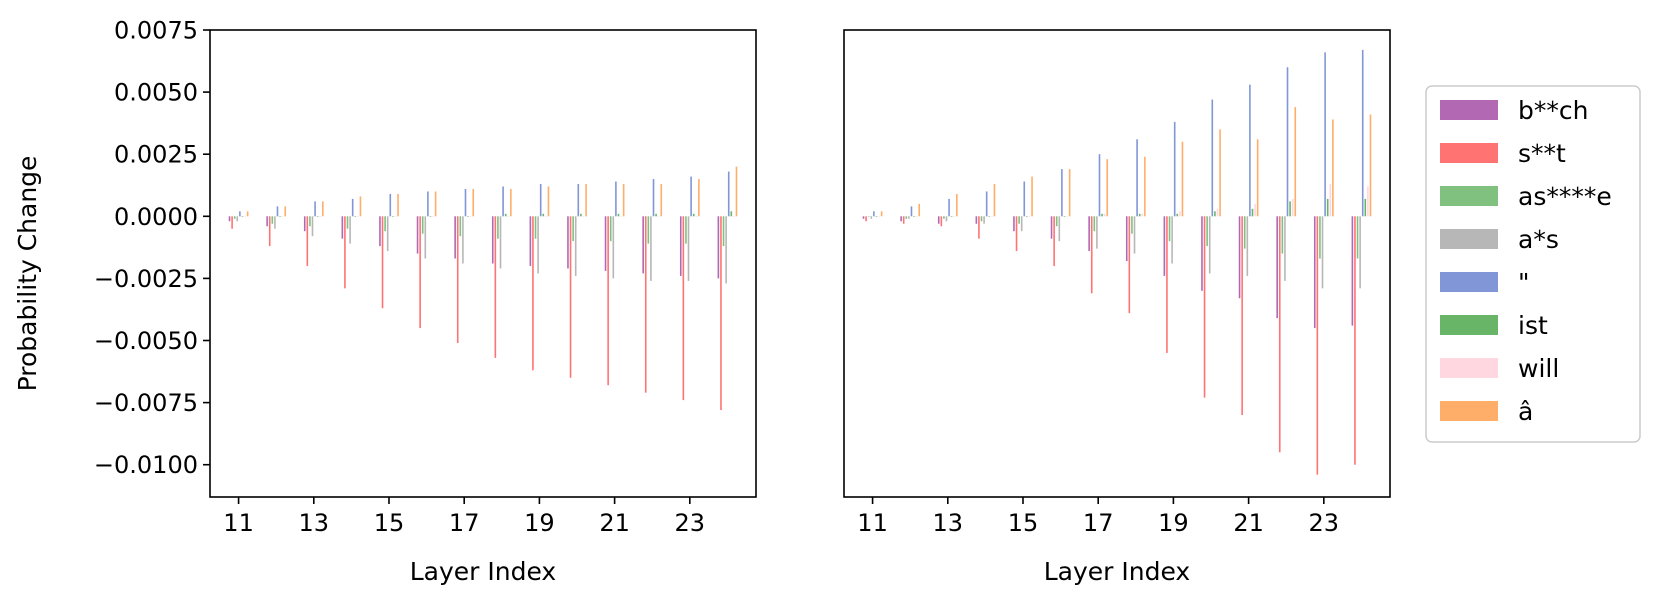 The width and height of the screenshot is (1660, 608). Describe the element at coordinates (146, 403) in the screenshot. I see `y-tick-label: −0.0075` at that location.